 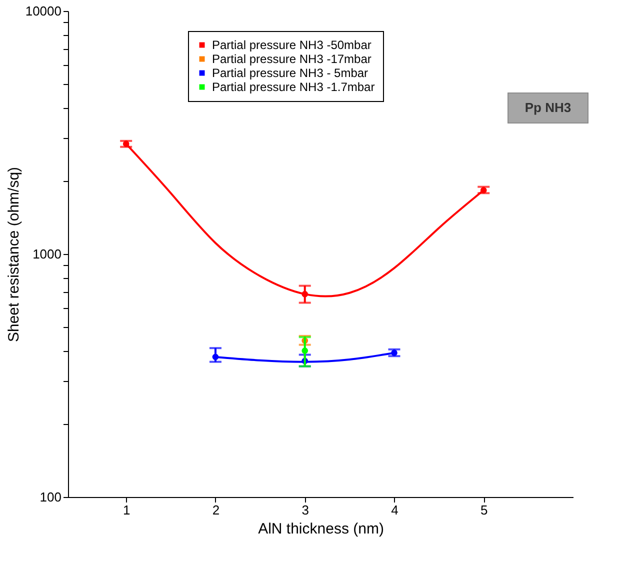 What do you see at coordinates (13, 254) in the screenshot?
I see `y-axis-title: Sheet resistance (ohm/sq)` at bounding box center [13, 254].